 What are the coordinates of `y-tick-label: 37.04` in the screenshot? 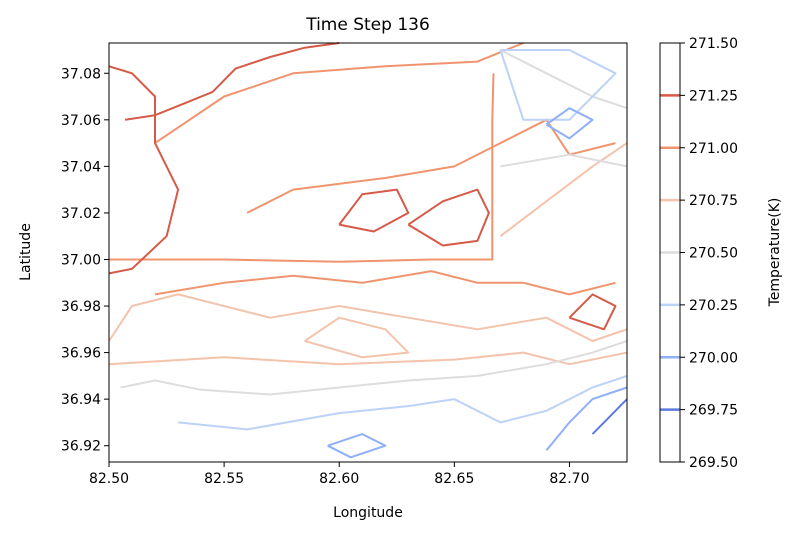 It's located at (81, 167).